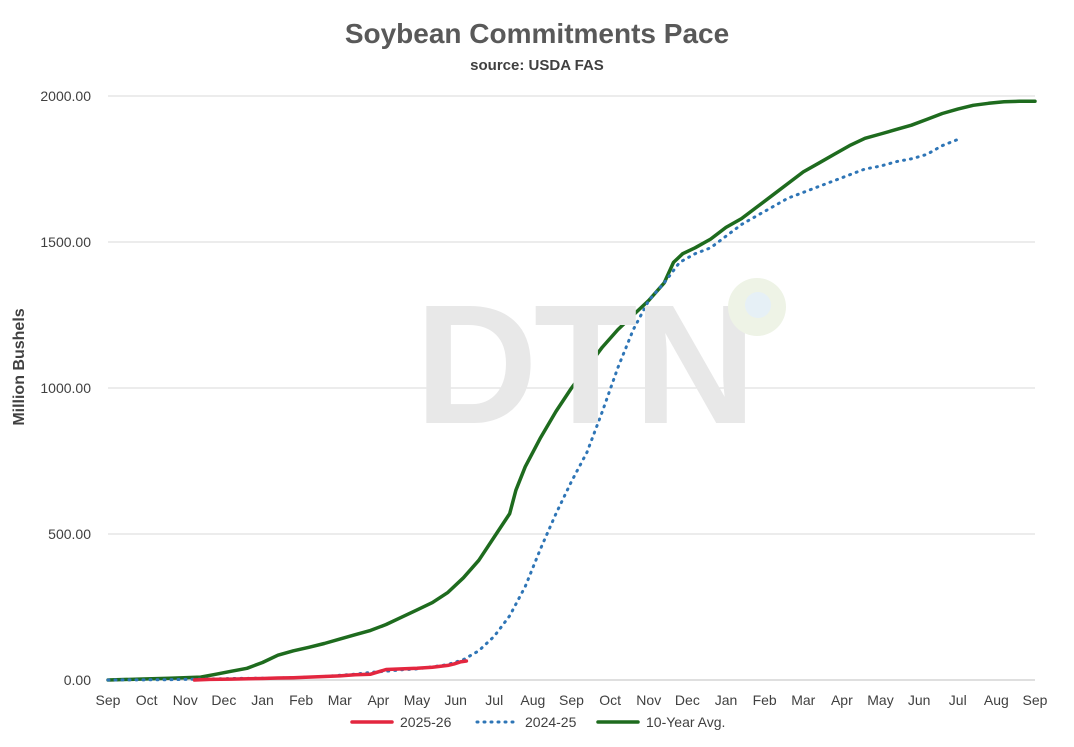 The height and width of the screenshot is (747, 1074). I want to click on chart-title: Soybean Commitments Pace, so click(537, 33).